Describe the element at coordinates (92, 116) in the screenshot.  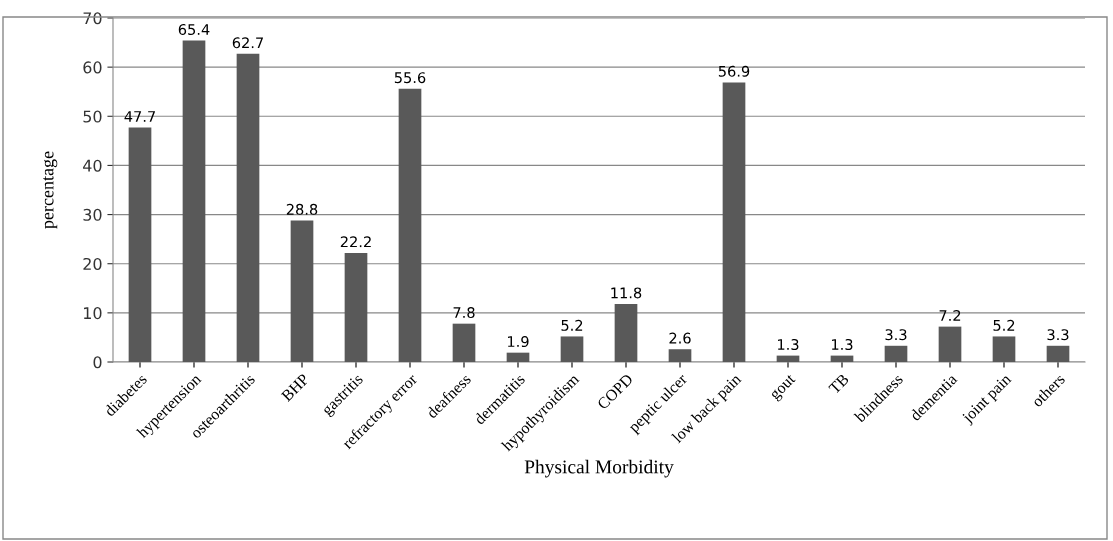
I see `y-tick-label: 50` at that location.